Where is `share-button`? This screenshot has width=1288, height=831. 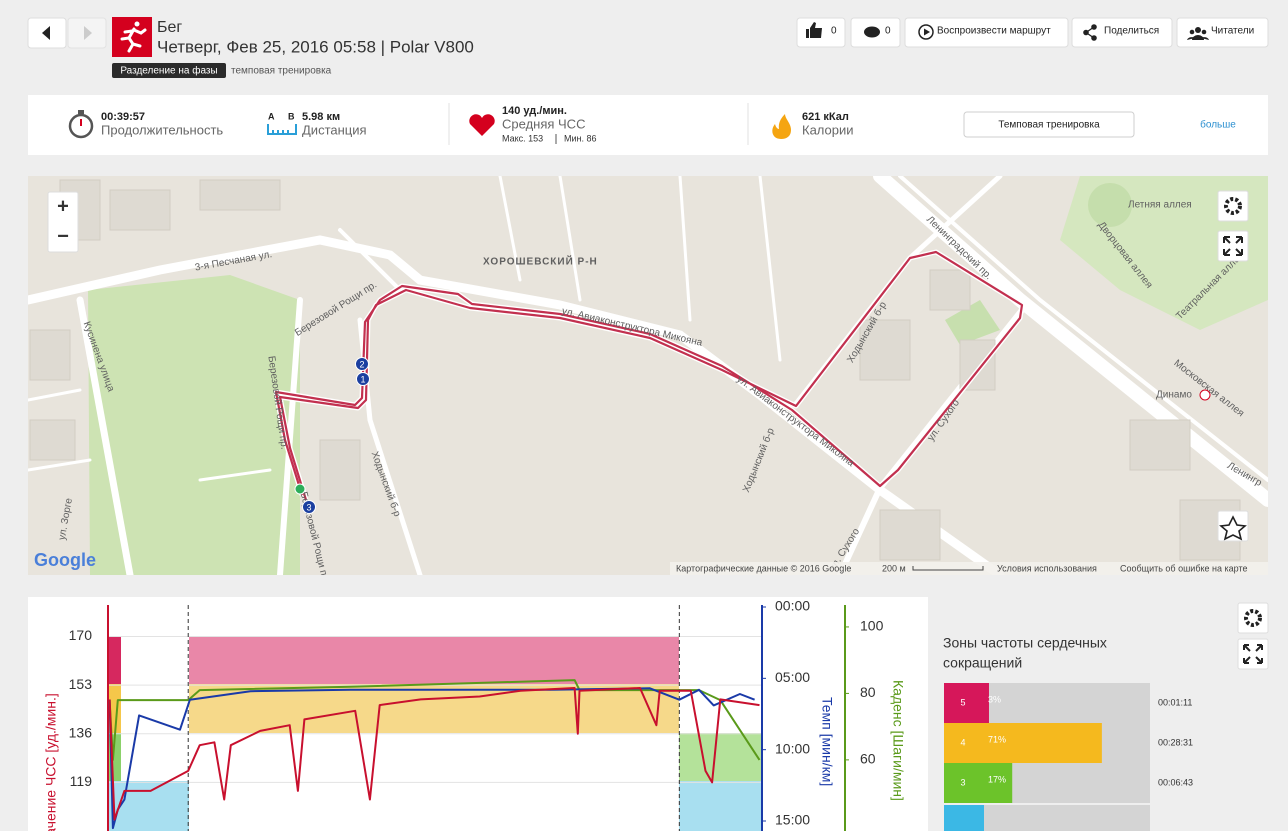 share-button is located at coordinates (1122, 32).